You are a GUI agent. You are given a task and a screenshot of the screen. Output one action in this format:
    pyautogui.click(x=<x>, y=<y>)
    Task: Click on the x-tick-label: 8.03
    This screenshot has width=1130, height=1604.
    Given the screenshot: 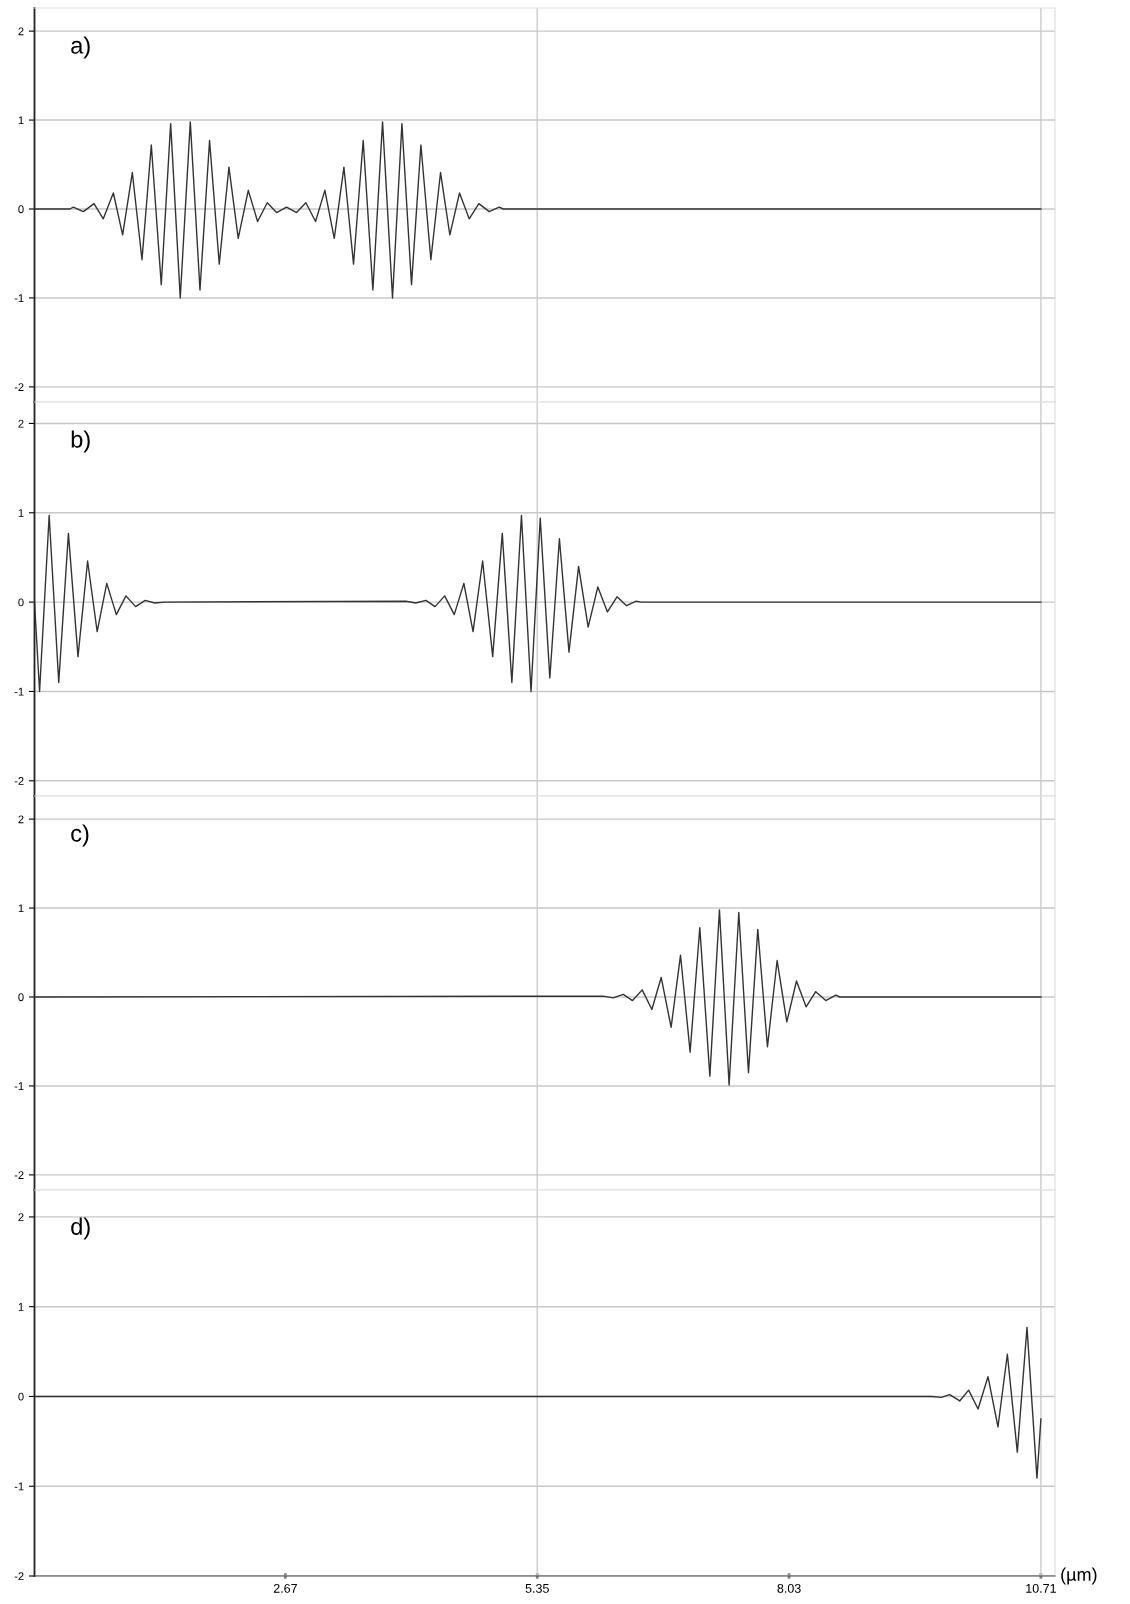 What is the action you would take?
    pyautogui.click(x=789, y=1588)
    